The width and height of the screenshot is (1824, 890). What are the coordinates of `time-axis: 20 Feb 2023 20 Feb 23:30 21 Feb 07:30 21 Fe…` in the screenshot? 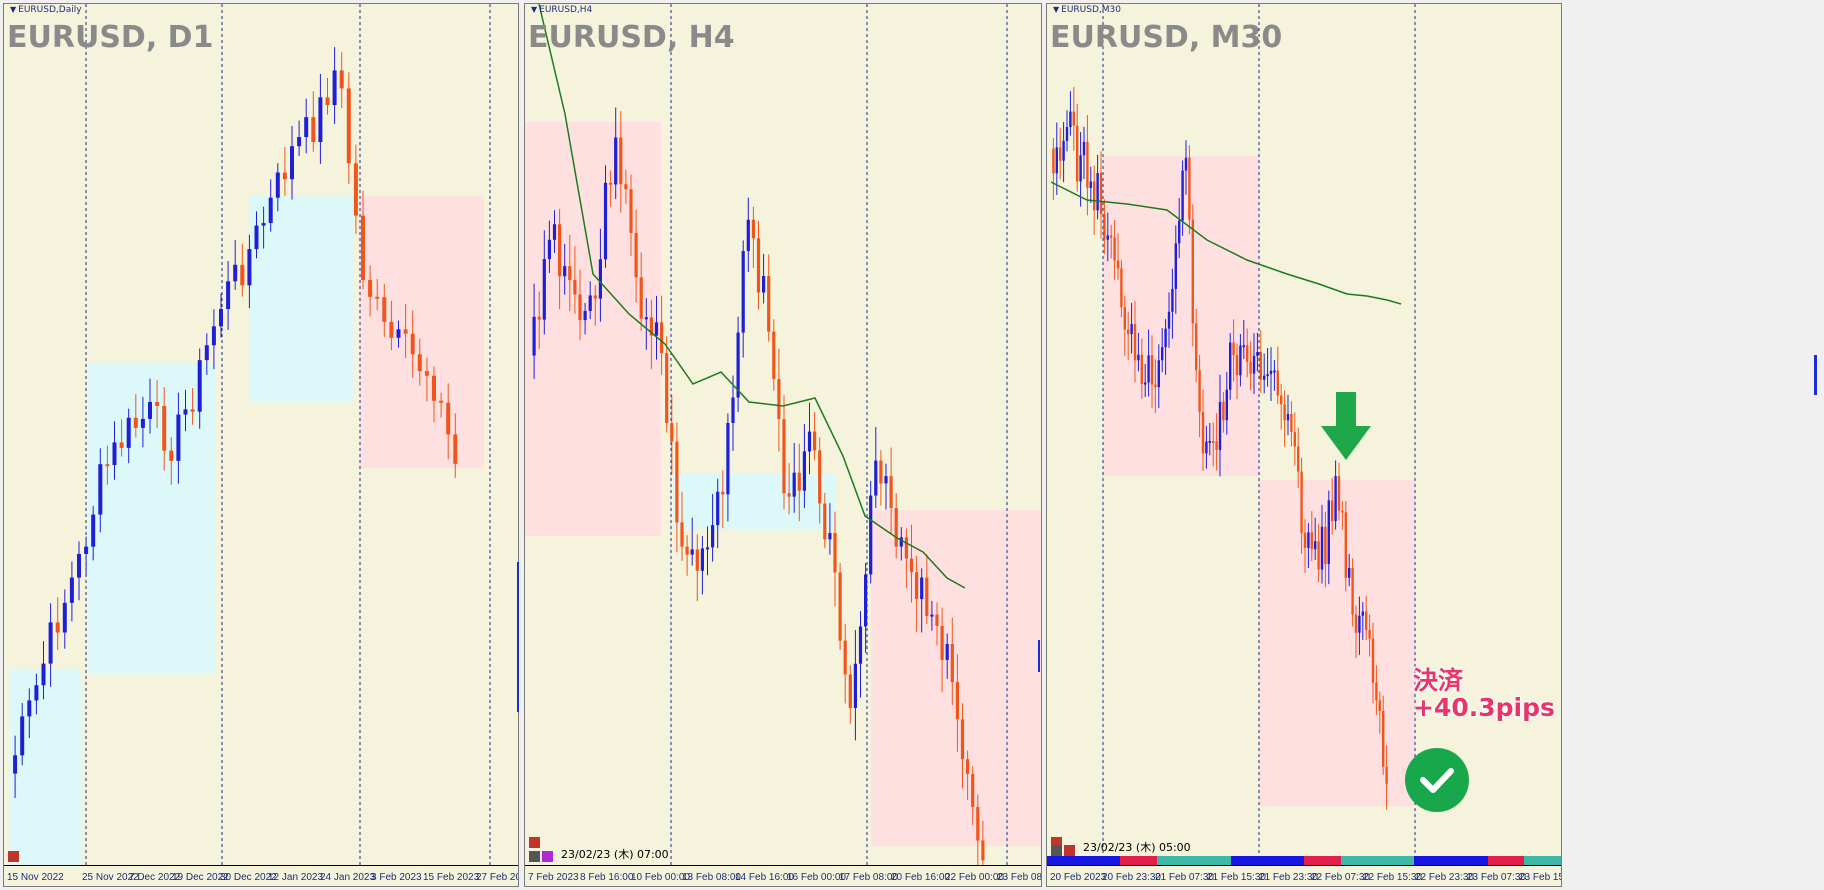 It's located at (1304, 875).